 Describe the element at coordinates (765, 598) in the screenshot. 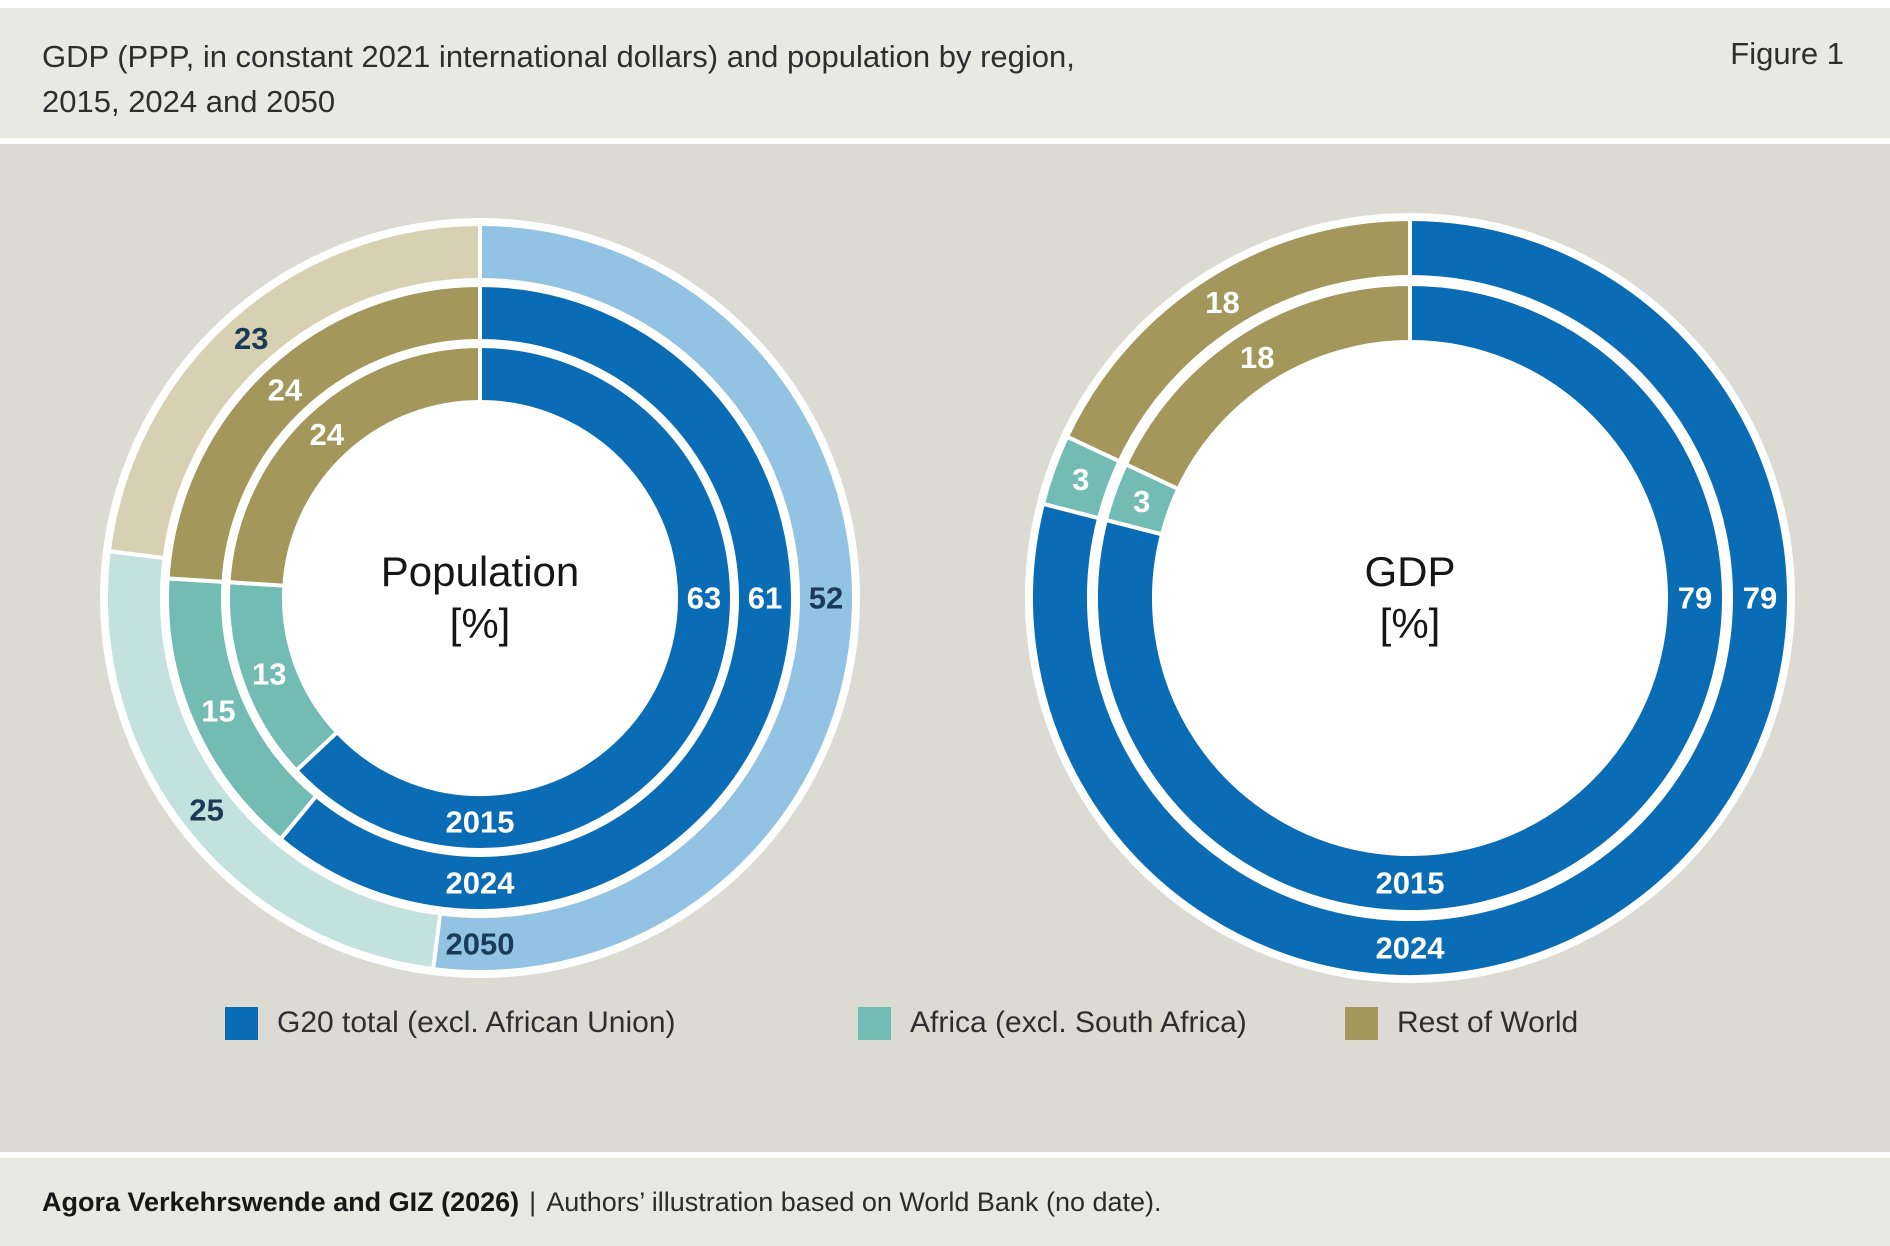

I see `segment-value-label: 61` at that location.